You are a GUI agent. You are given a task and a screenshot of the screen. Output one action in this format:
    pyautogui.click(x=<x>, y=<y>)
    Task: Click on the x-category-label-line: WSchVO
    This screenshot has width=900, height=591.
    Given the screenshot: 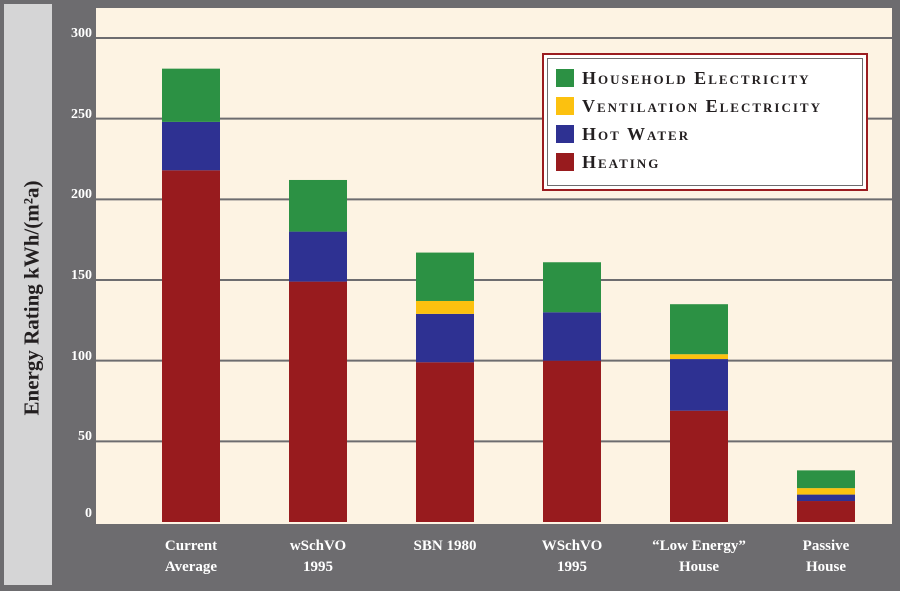 What is the action you would take?
    pyautogui.click(x=572, y=546)
    